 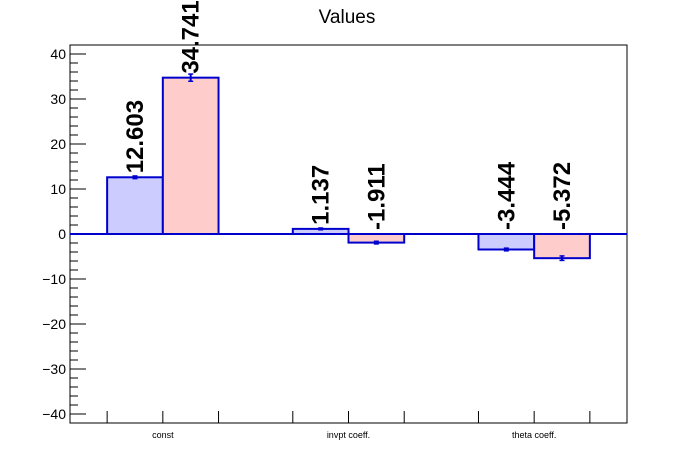 I want to click on y-tick-label: −20, so click(x=54, y=324).